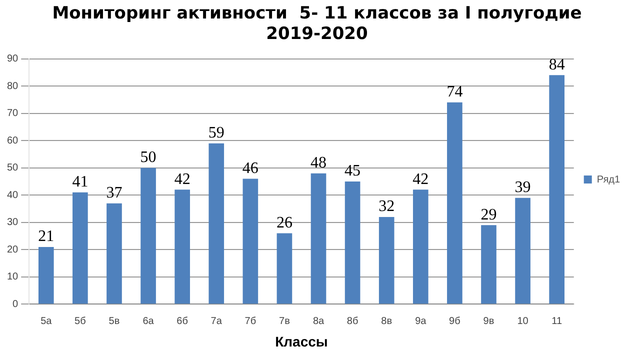 The height and width of the screenshot is (359, 640). What do you see at coordinates (556, 65) in the screenshot?
I see `data-label: 84` at bounding box center [556, 65].